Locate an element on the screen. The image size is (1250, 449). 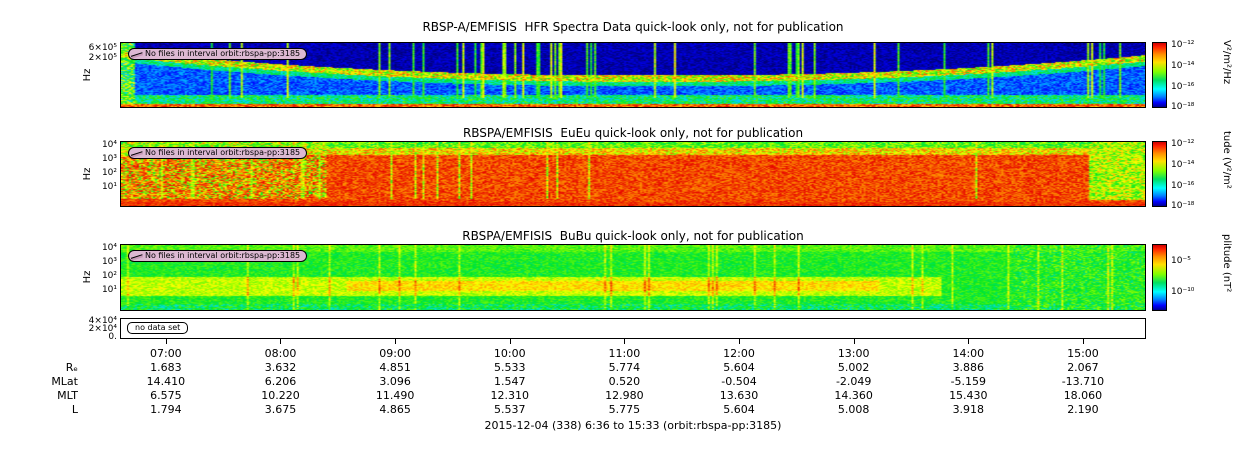
panel1-annotation-text: No files in interval orbit:rbspa-pp:3185 is located at coordinates (223, 53).